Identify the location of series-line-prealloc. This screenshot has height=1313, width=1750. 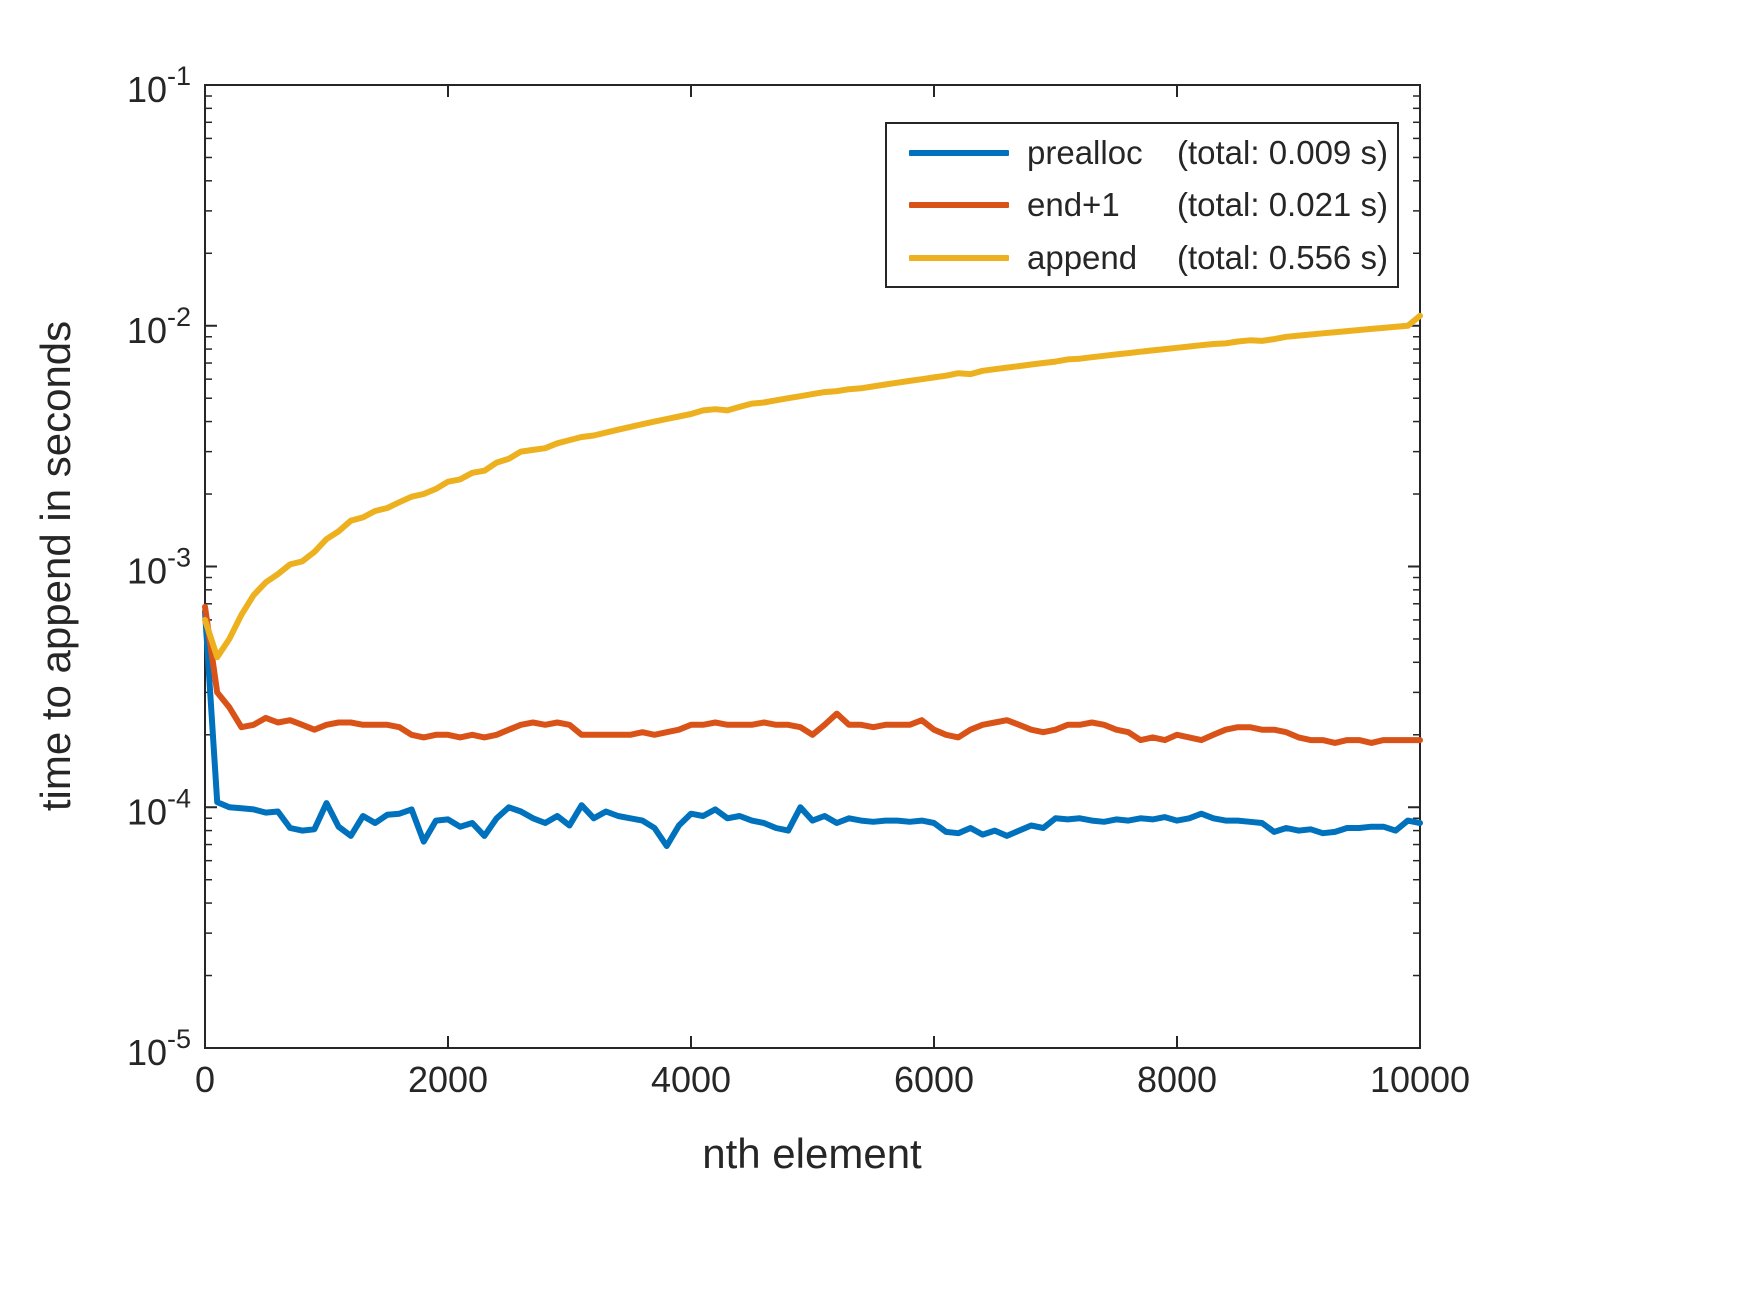
(812, 728).